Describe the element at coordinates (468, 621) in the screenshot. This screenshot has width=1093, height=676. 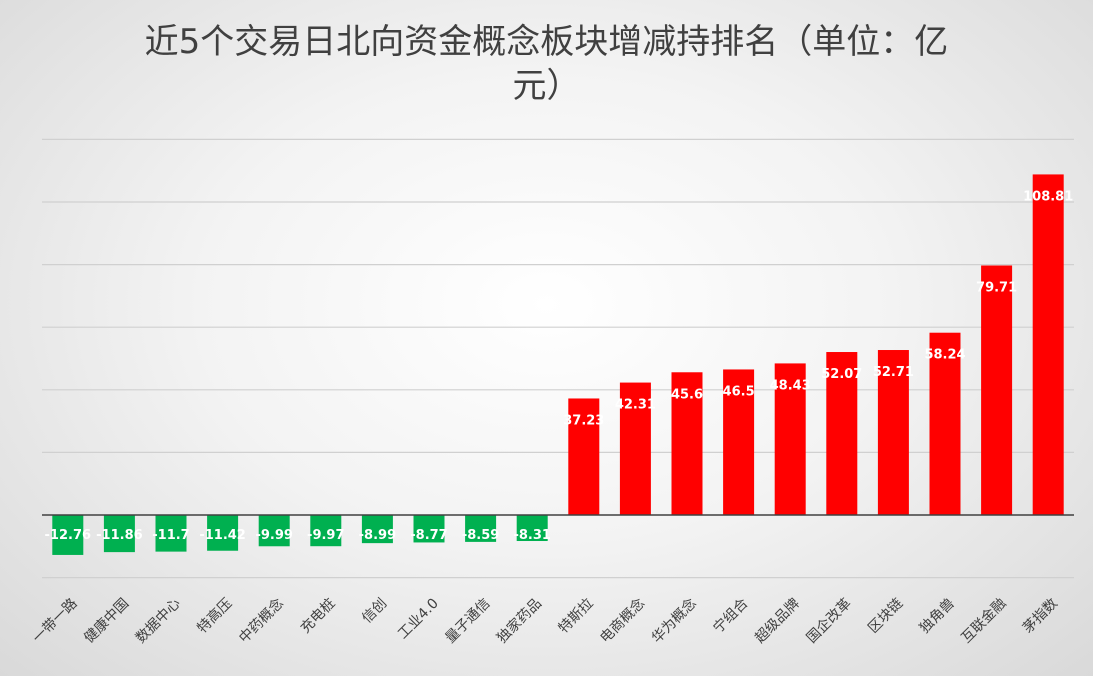
I see `category-tick-label: 量子通信` at that location.